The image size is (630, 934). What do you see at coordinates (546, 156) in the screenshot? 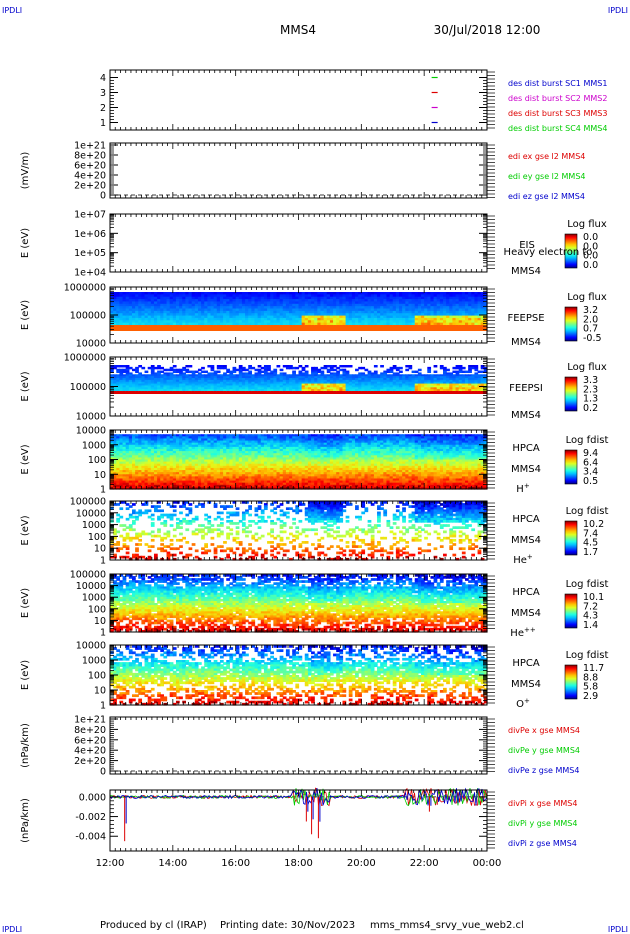
I see `legend-entry: edi ex gse l2 MMS4` at bounding box center [546, 156].